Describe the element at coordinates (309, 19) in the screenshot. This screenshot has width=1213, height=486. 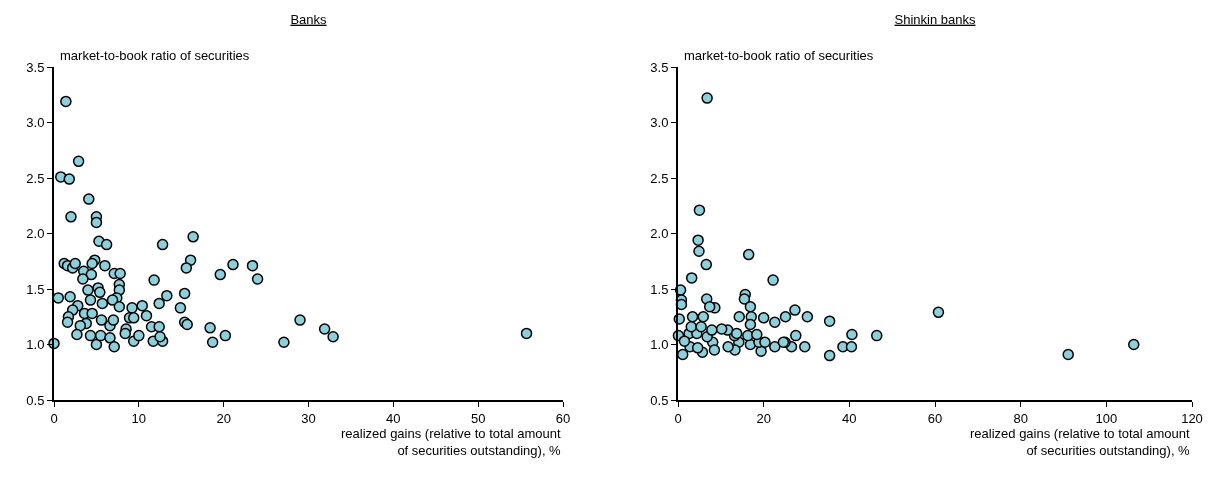
I see `chart-title: Banks` at that location.